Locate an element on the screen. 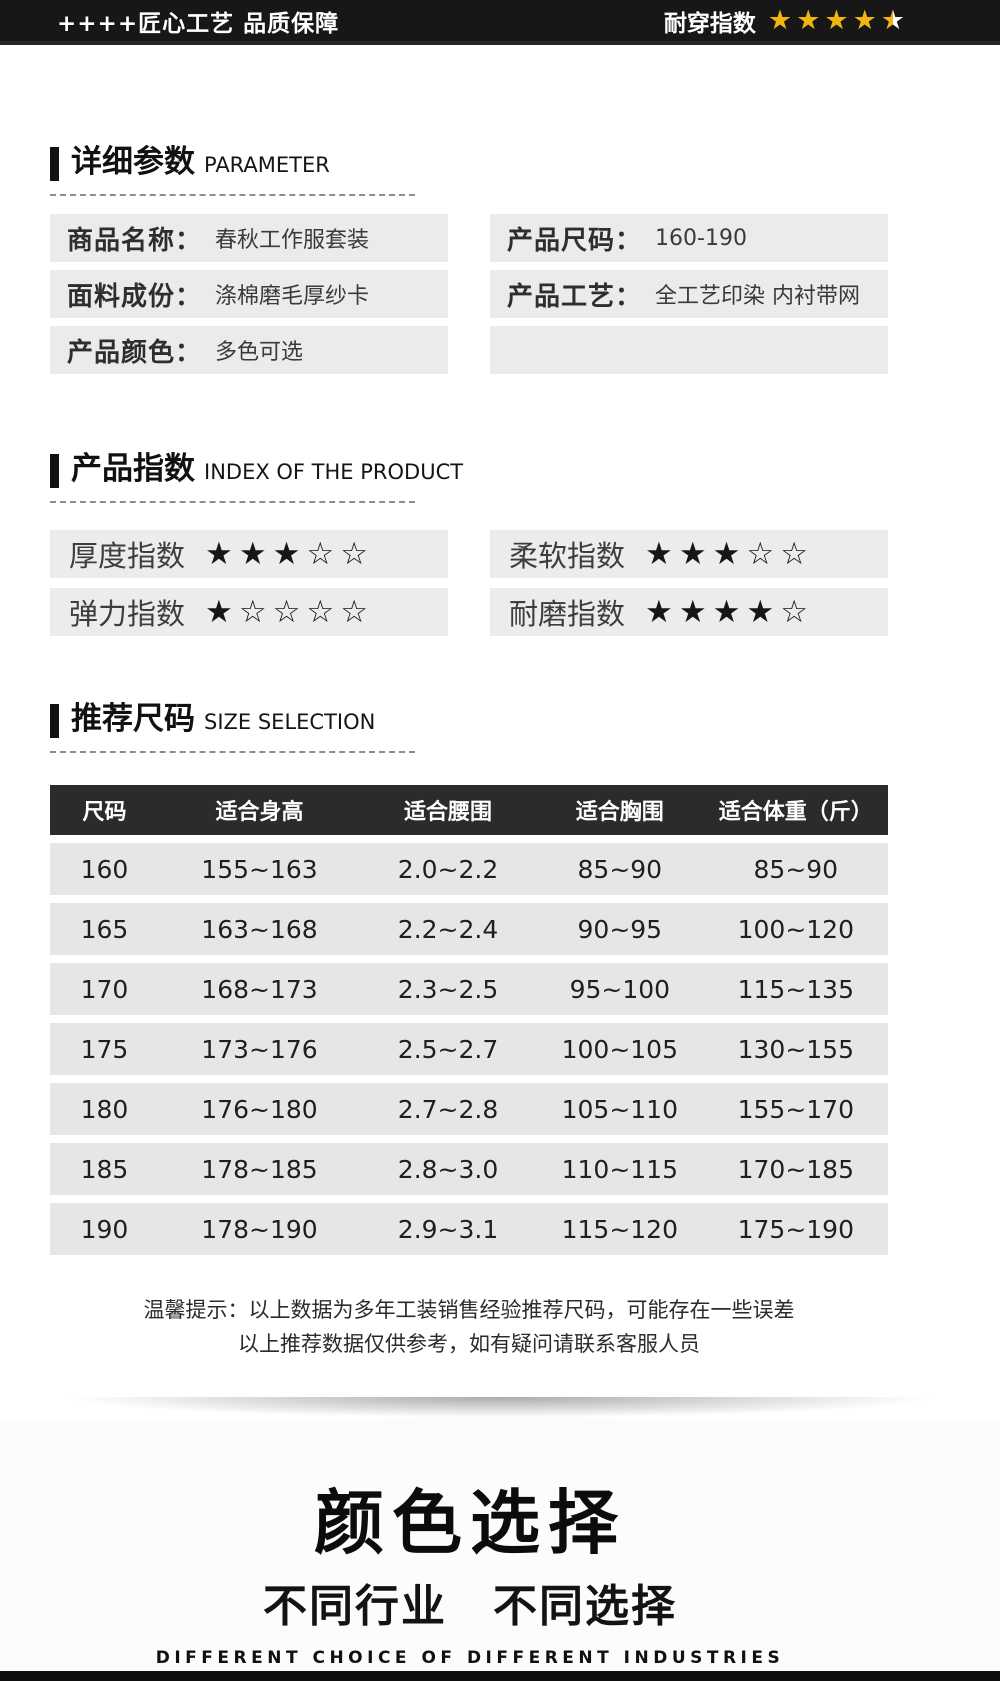  column-header: 适合腰围 is located at coordinates (448, 810).